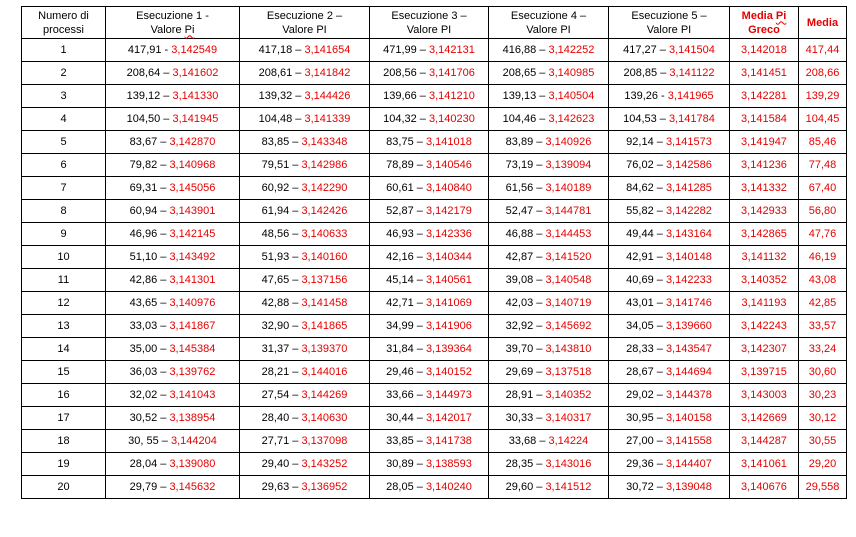 The width and height of the screenshot is (856, 537). What do you see at coordinates (688, 441) in the screenshot?
I see `cell-valore-pi: 3,141558` at bounding box center [688, 441].